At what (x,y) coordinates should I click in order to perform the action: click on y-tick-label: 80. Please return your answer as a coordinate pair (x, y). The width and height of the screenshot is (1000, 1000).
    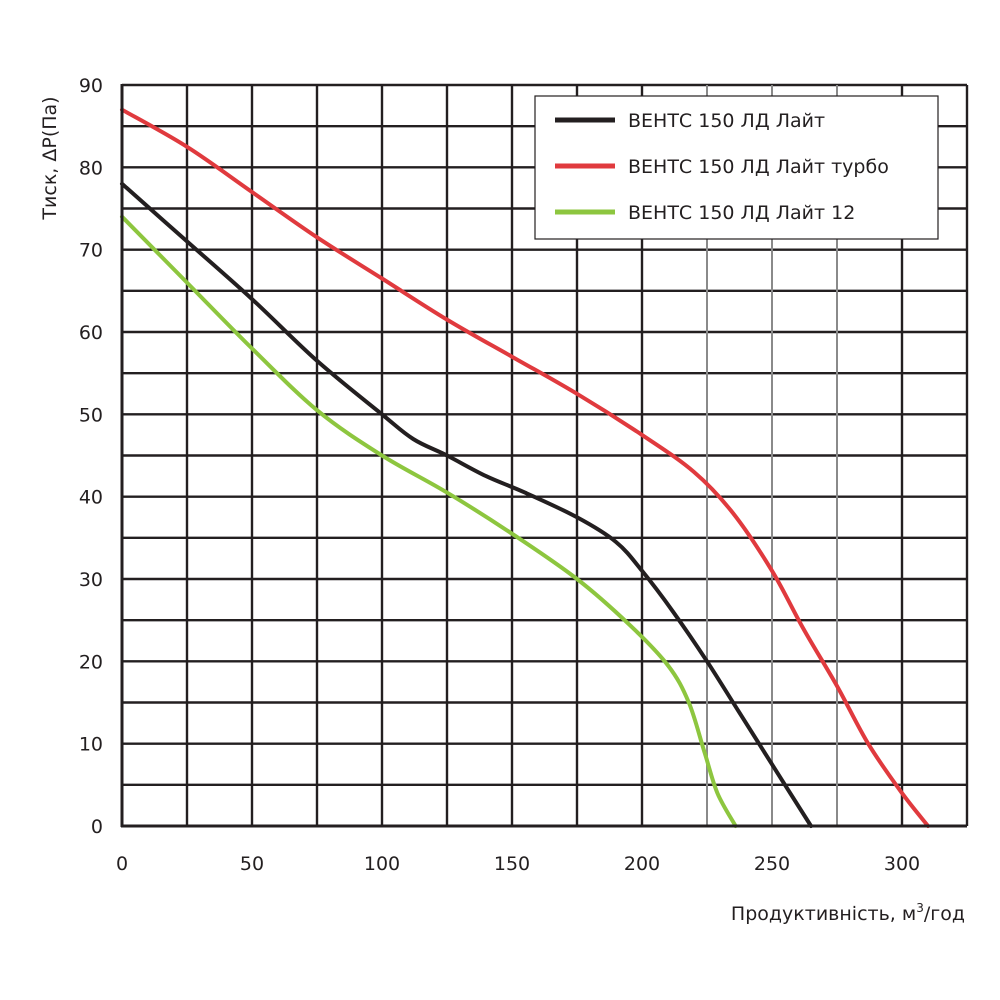
    Looking at the image, I should click on (91, 168).